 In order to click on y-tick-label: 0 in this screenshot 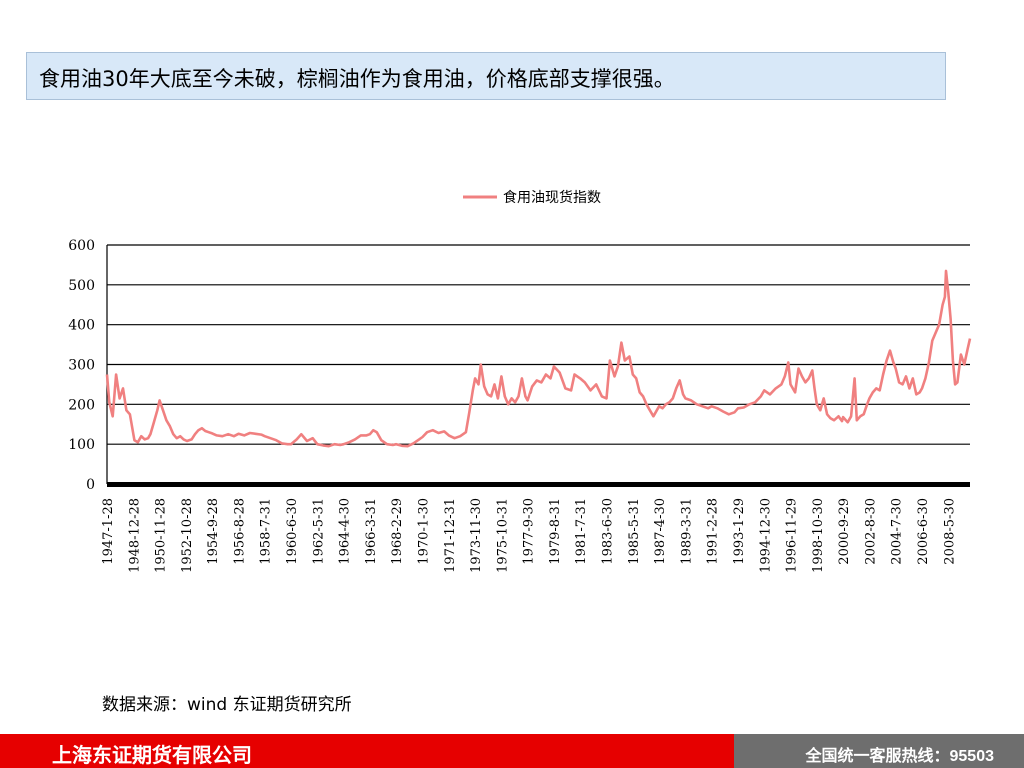, I will do `click(90, 485)`.